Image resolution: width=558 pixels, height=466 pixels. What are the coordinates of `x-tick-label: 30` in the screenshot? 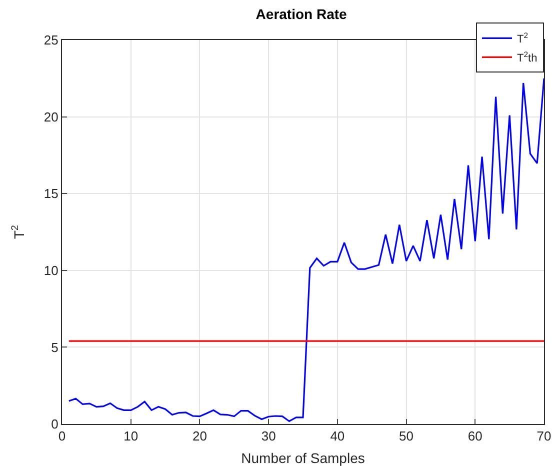 It's located at (268, 436).